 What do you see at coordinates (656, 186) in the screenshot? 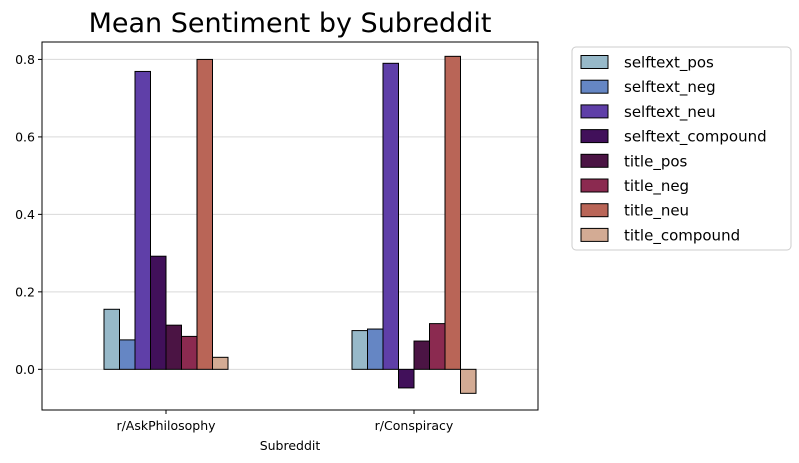
I see `legend-label: title_neg` at bounding box center [656, 186].